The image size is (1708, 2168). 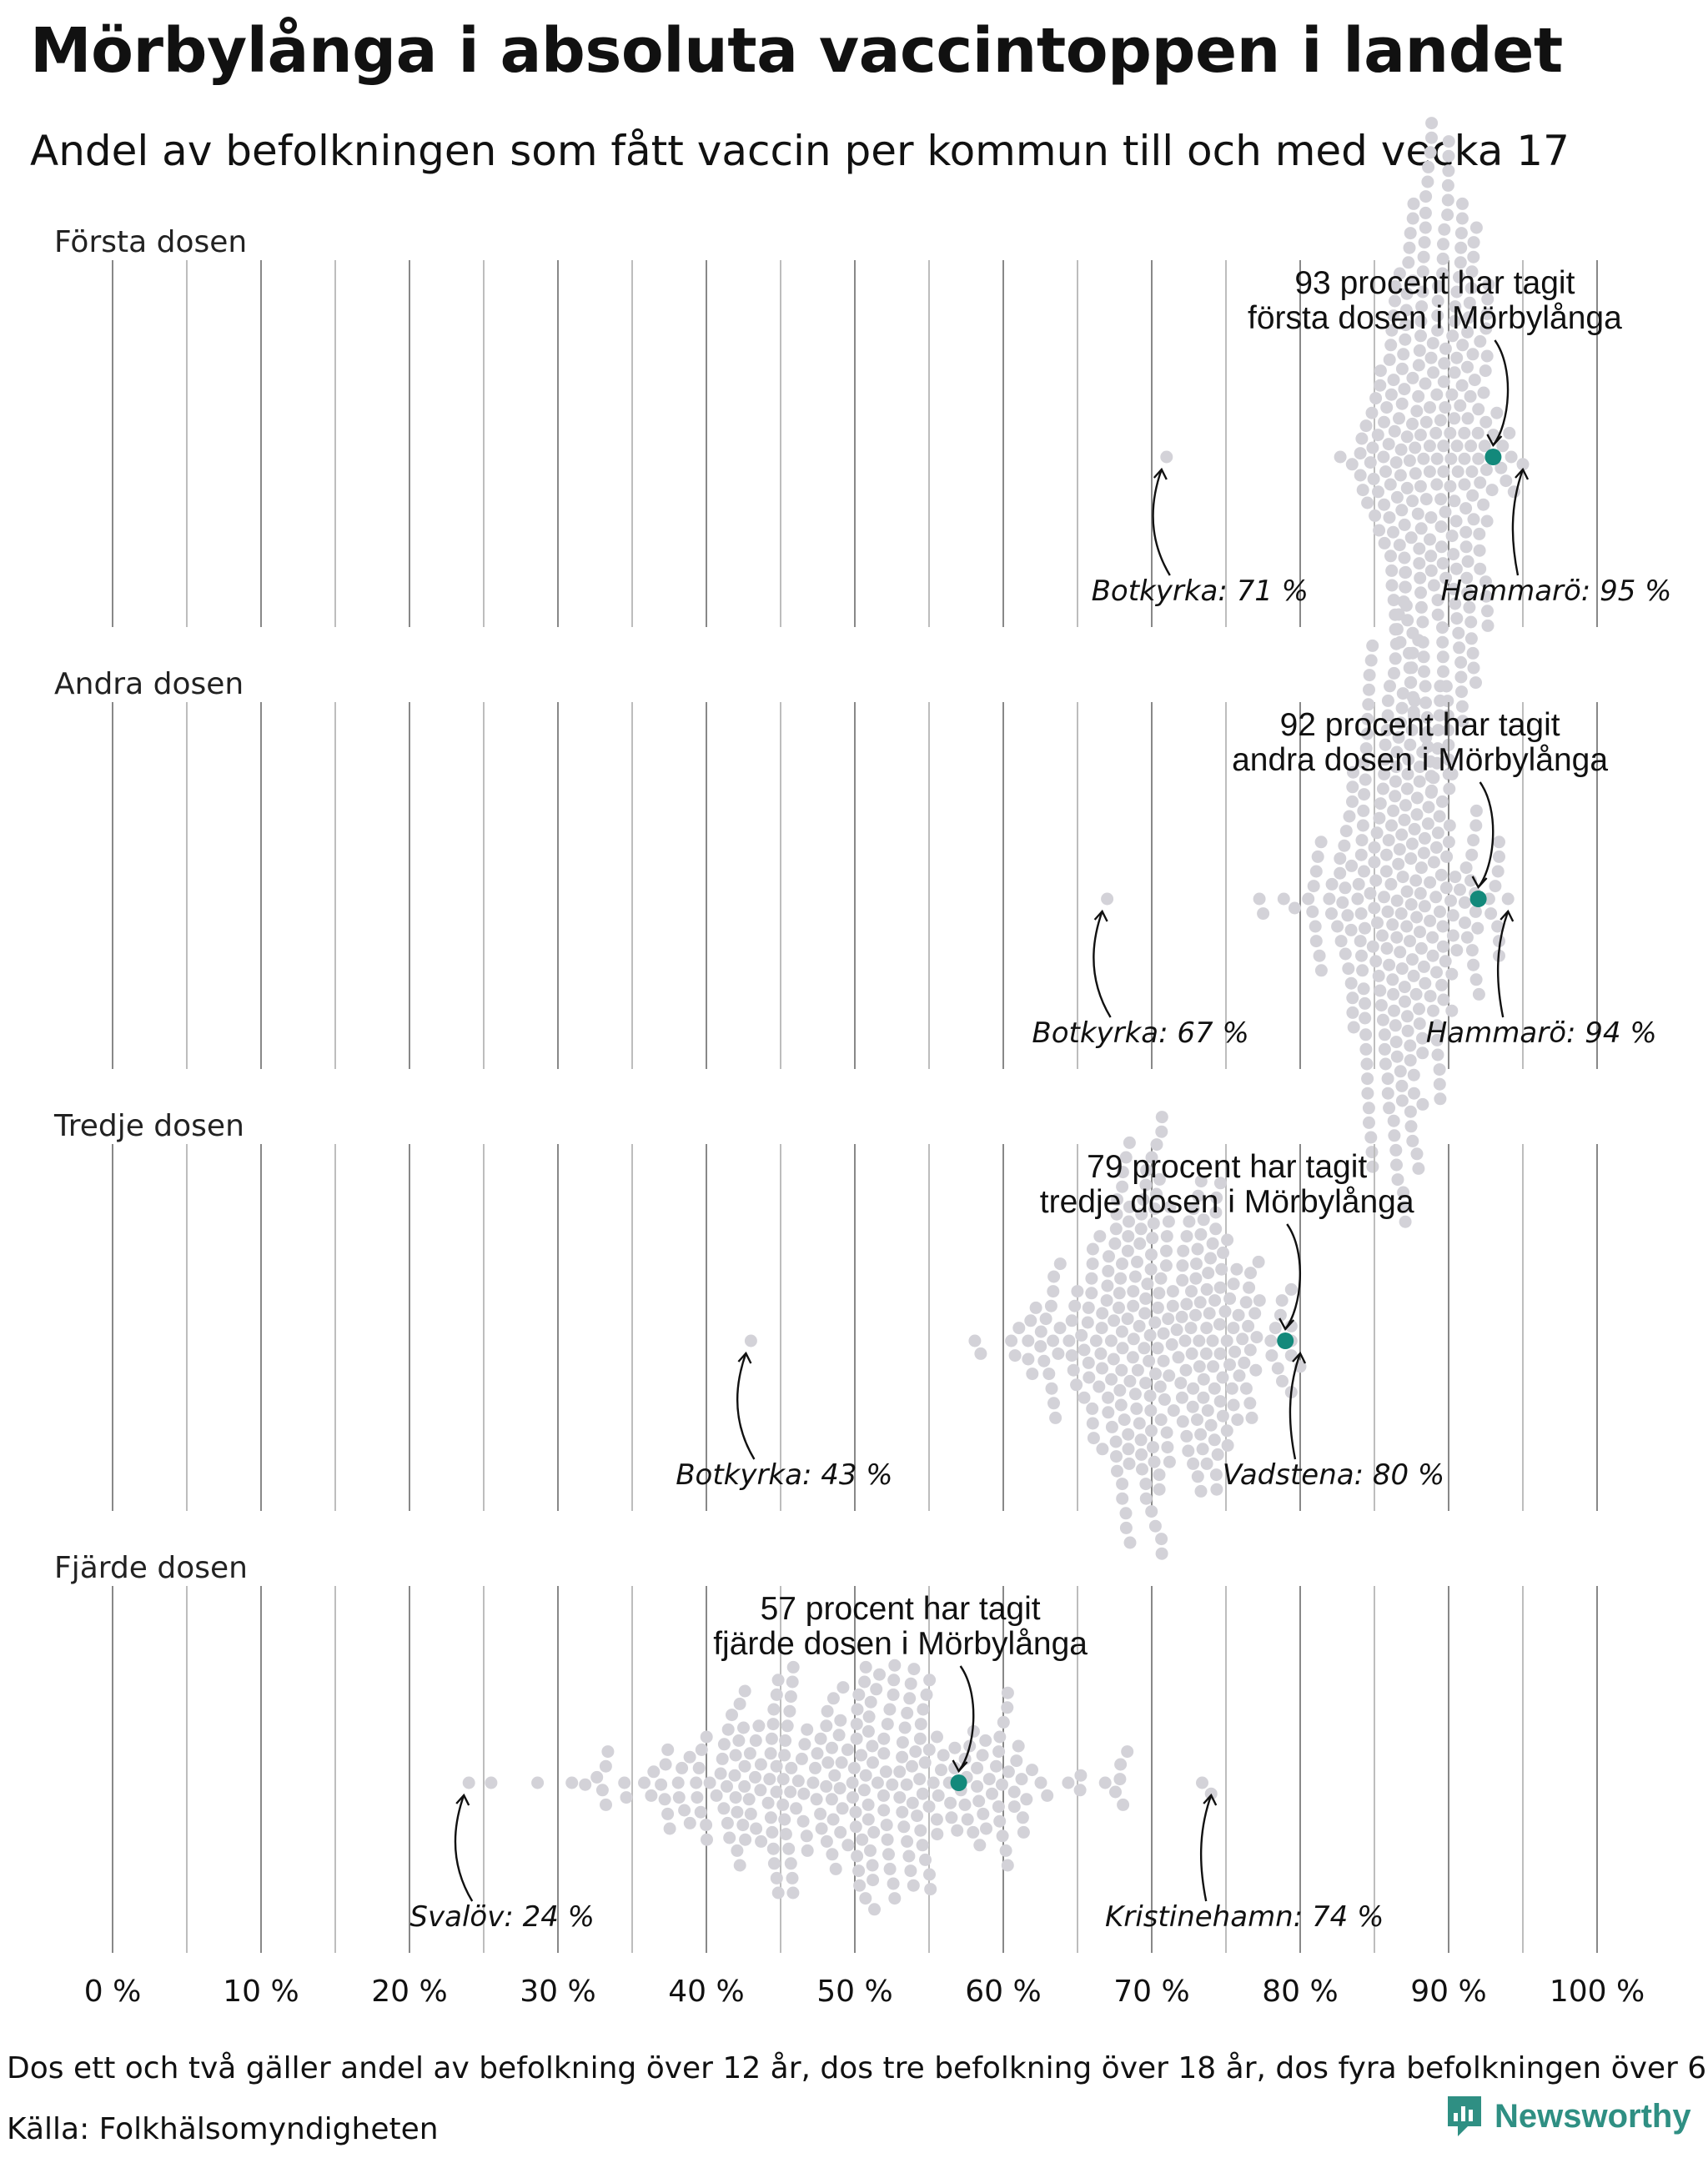 I want to click on highlight-arrow, so click(x=1292, y=1276).